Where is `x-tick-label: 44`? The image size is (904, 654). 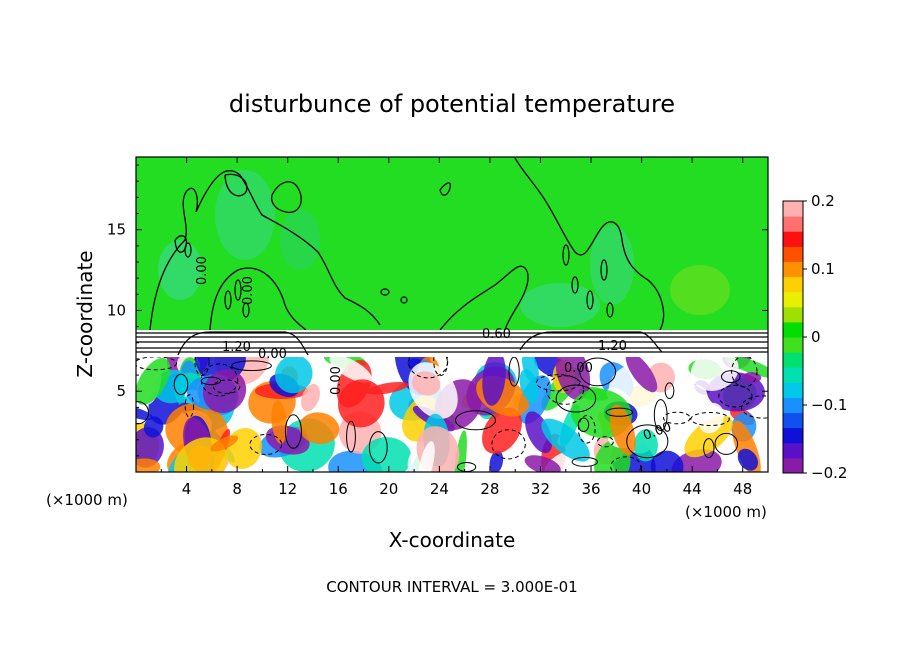
x-tick-label: 44 is located at coordinates (692, 489).